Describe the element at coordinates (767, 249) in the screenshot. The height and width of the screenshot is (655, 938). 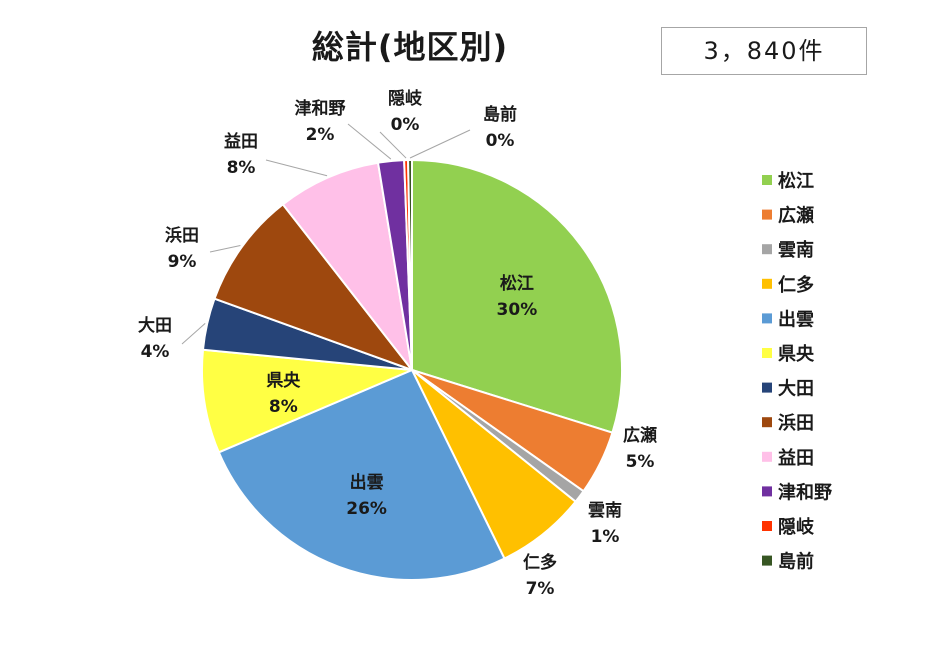
I see `legend-swatch-雲南` at that location.